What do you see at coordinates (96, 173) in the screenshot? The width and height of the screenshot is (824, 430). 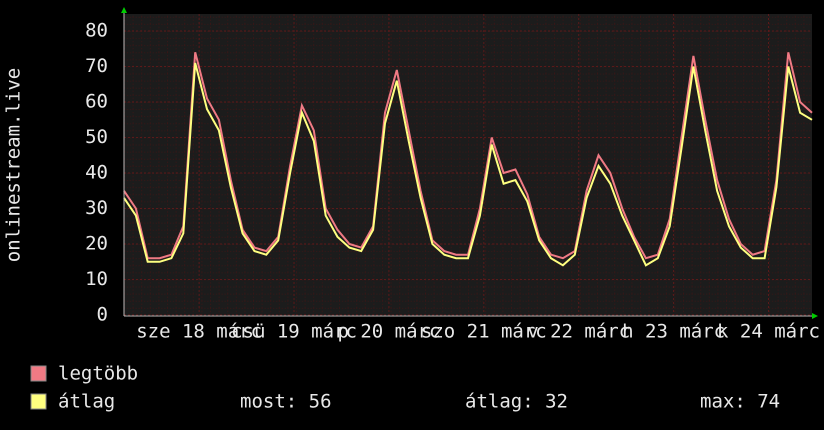 I see `y-tick-label: 40` at bounding box center [96, 173].